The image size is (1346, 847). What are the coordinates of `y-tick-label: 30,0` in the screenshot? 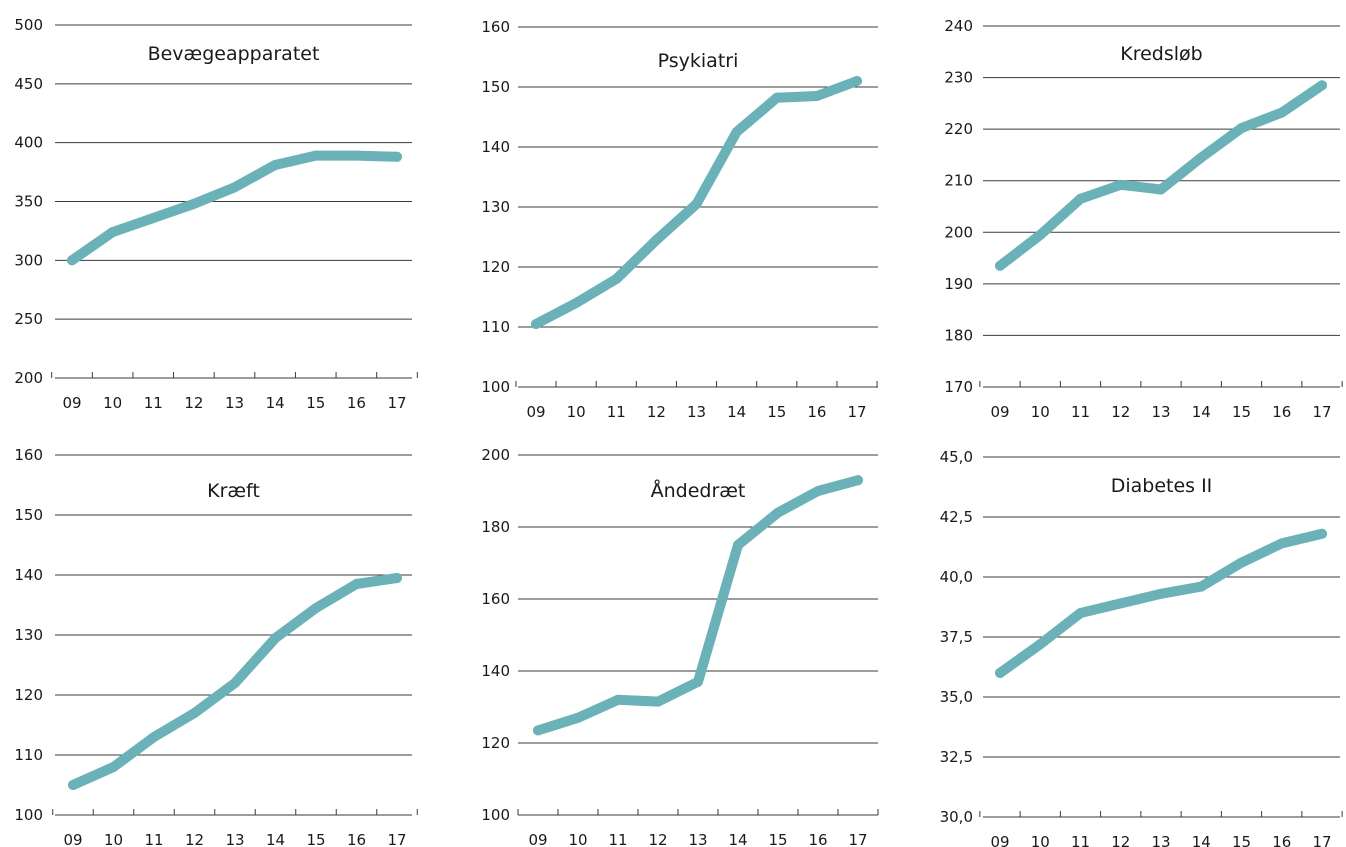 It's located at (956, 817).